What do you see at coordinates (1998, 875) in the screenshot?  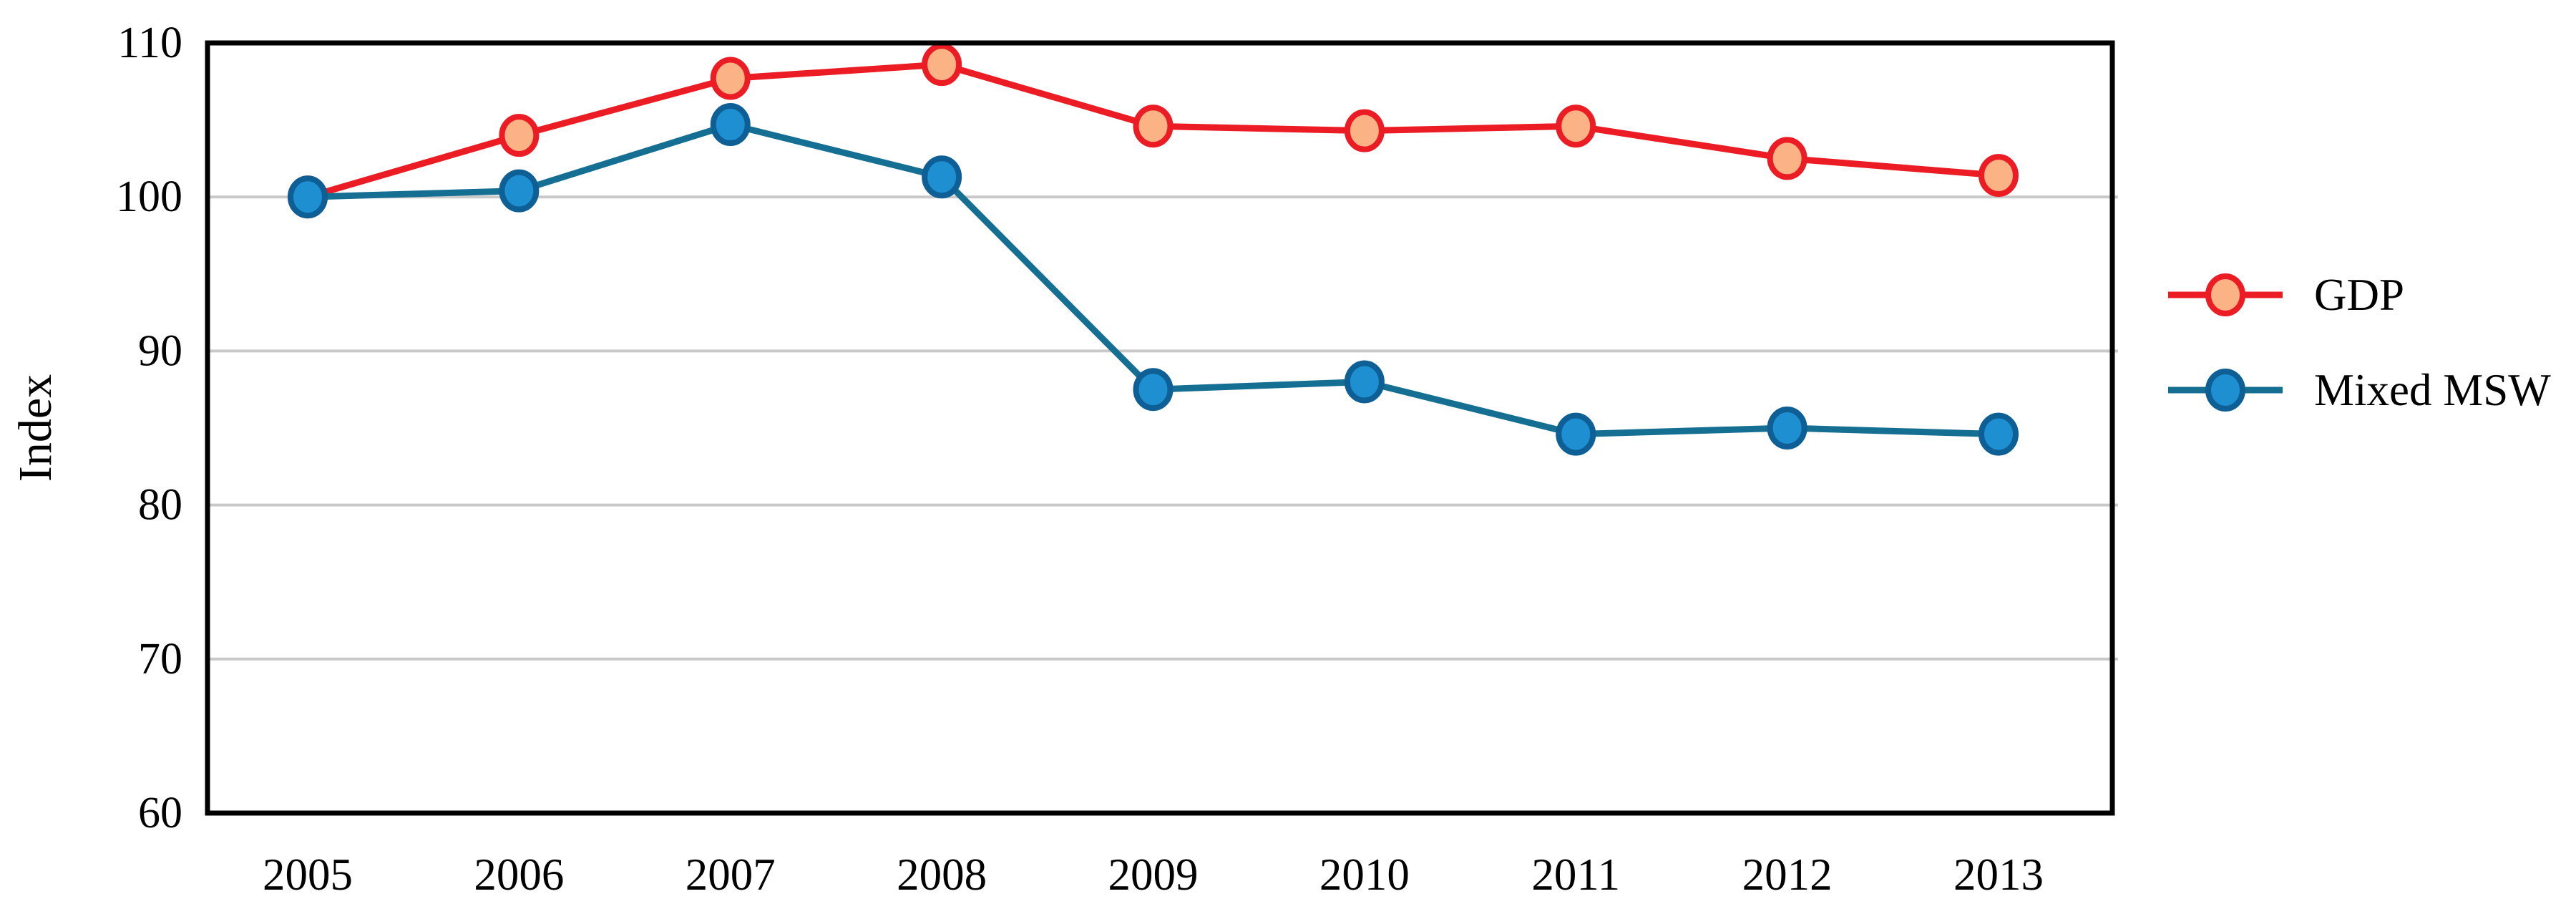 I see `x-tick-label-2013: 2013` at bounding box center [1998, 875].